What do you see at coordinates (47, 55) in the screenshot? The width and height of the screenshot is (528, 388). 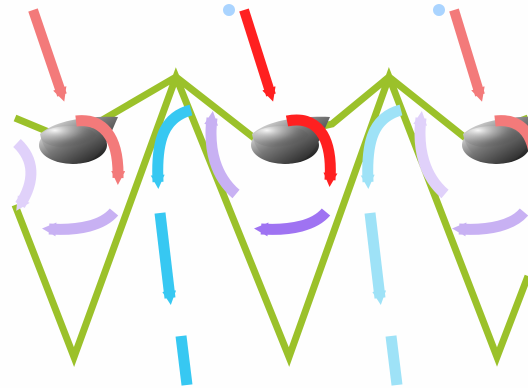 I see `incoming-arrow-left` at bounding box center [47, 55].